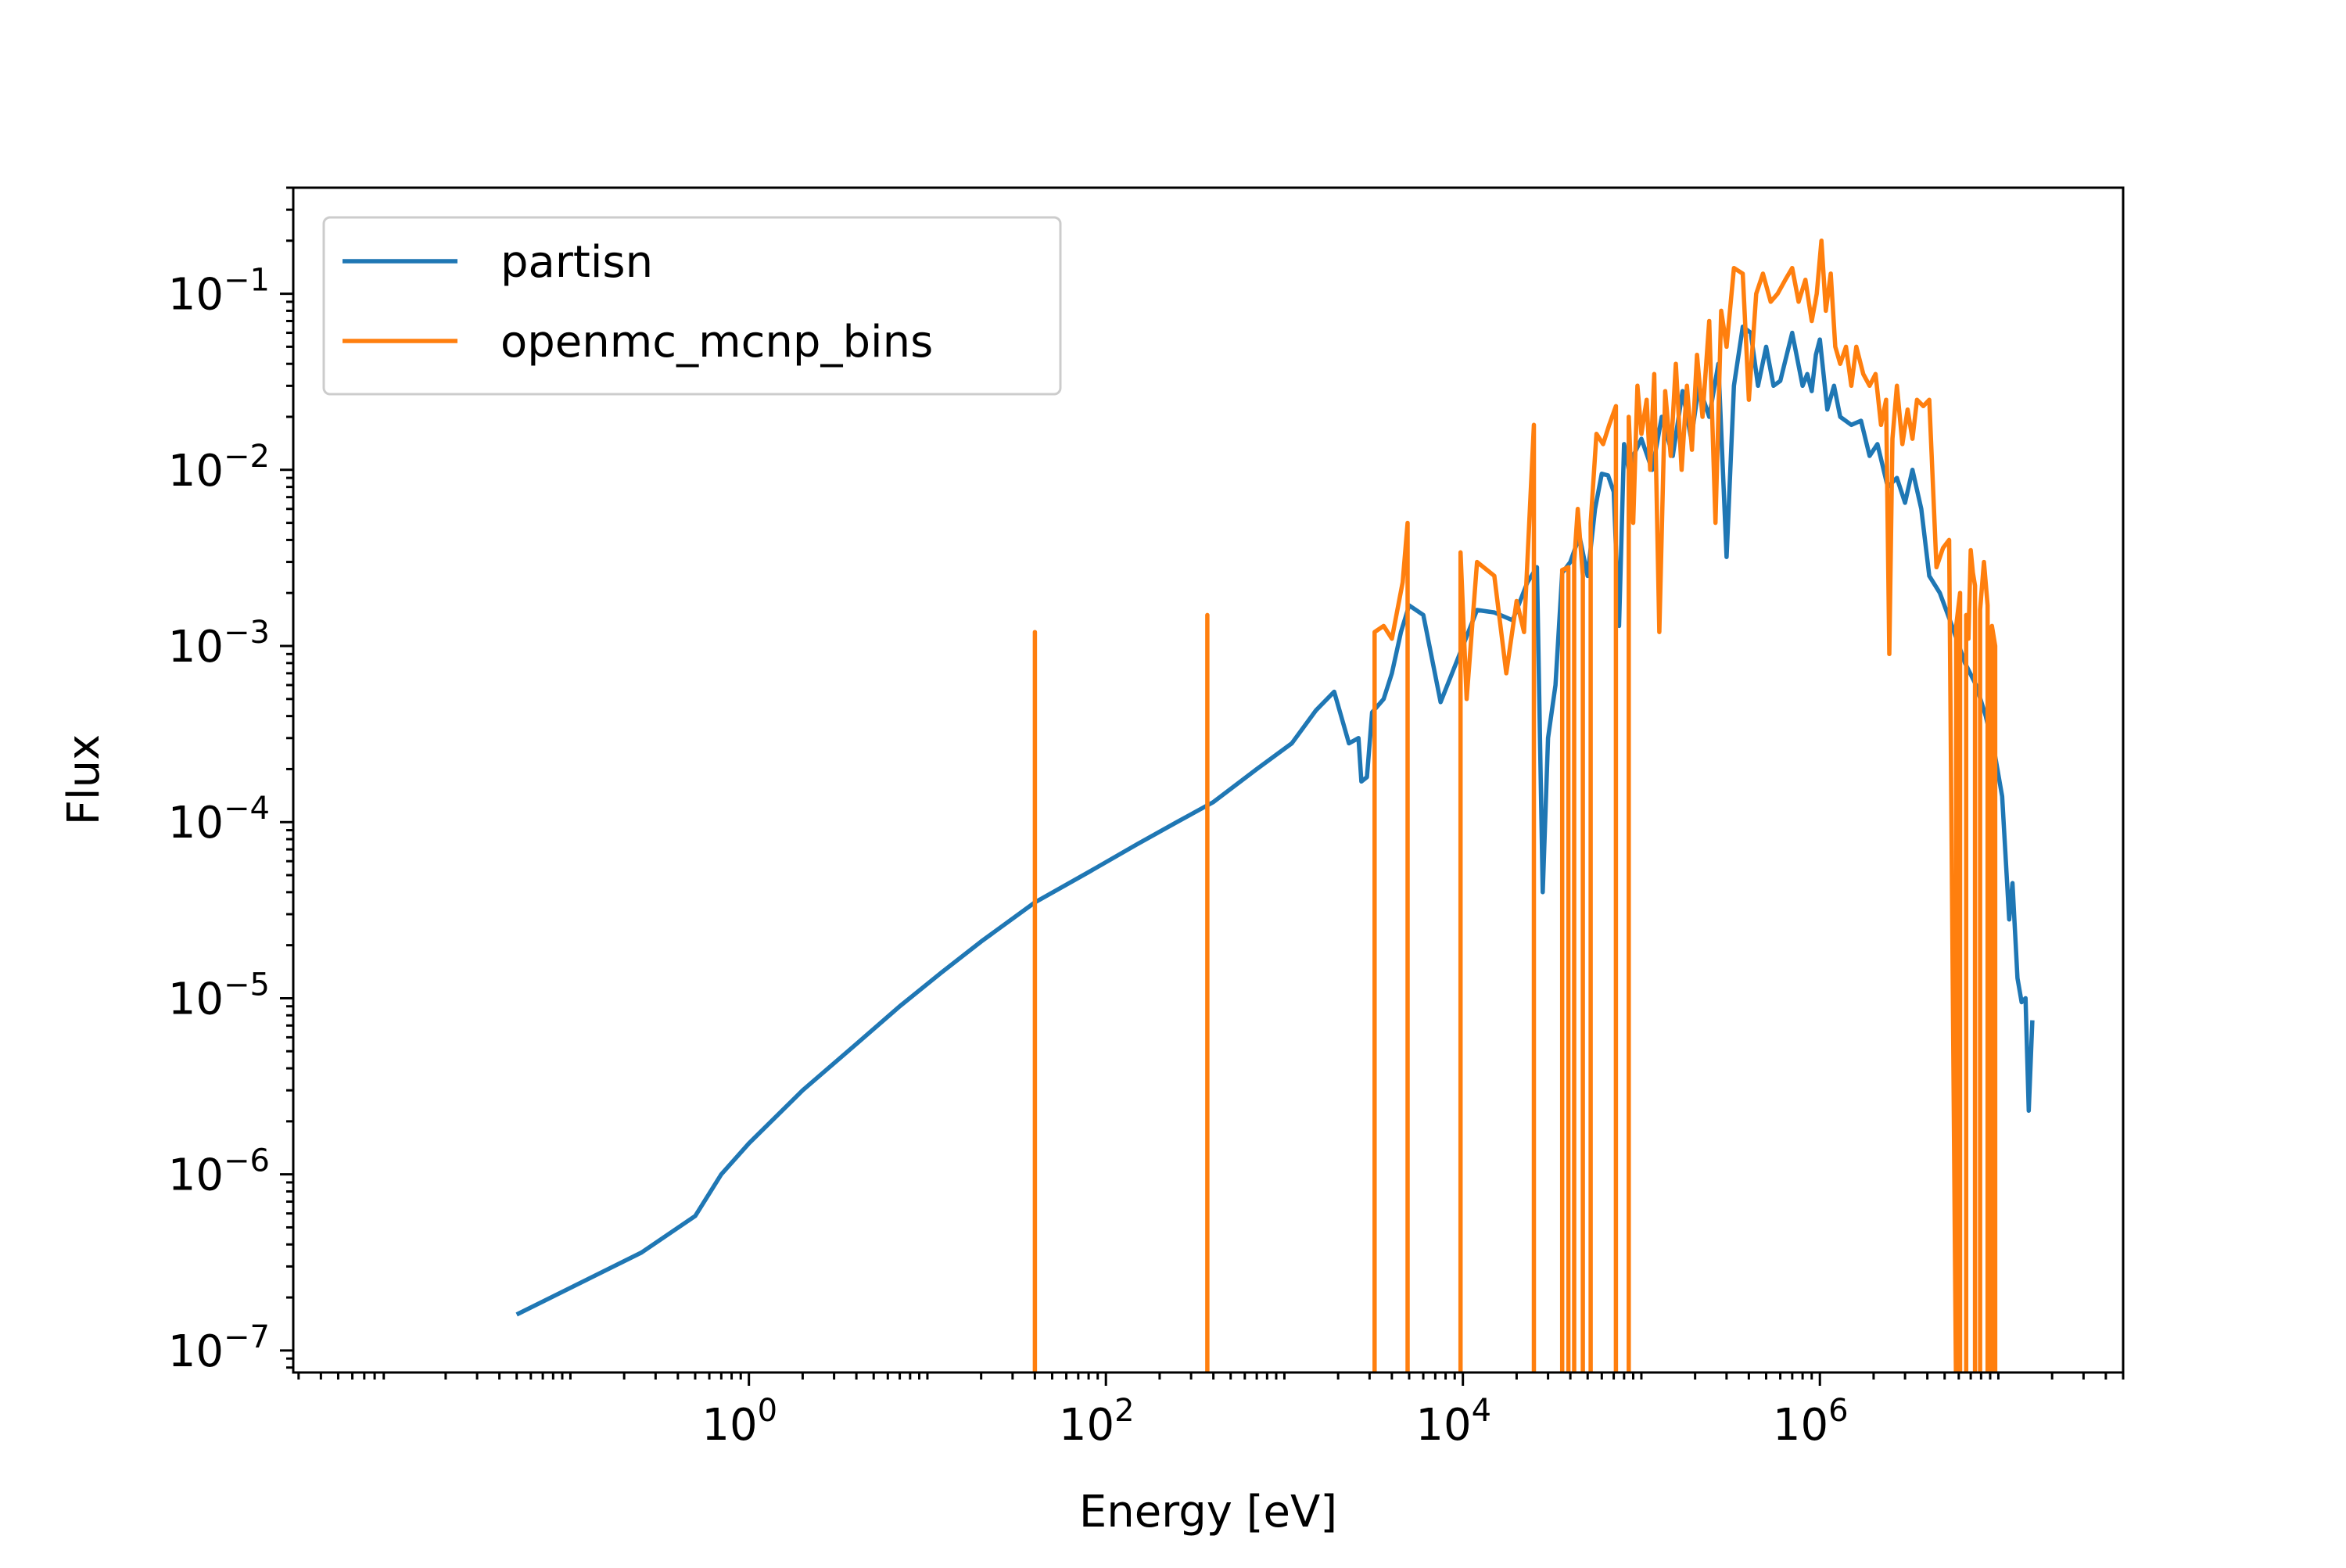 The image size is (2346, 1568). Describe the element at coordinates (219, 292) in the screenshot. I see `y-tick-label: 10⁻¹` at that location.